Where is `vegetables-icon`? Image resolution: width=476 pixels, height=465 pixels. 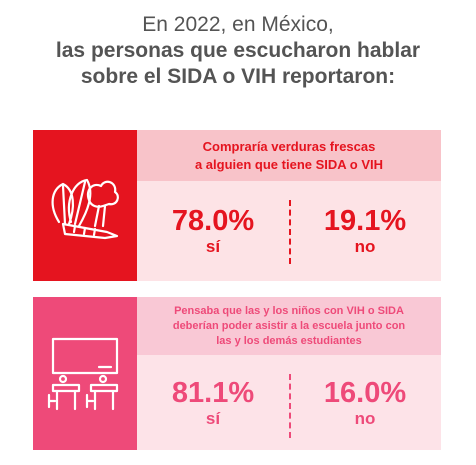
vegetables-icon is located at coordinates (85, 209).